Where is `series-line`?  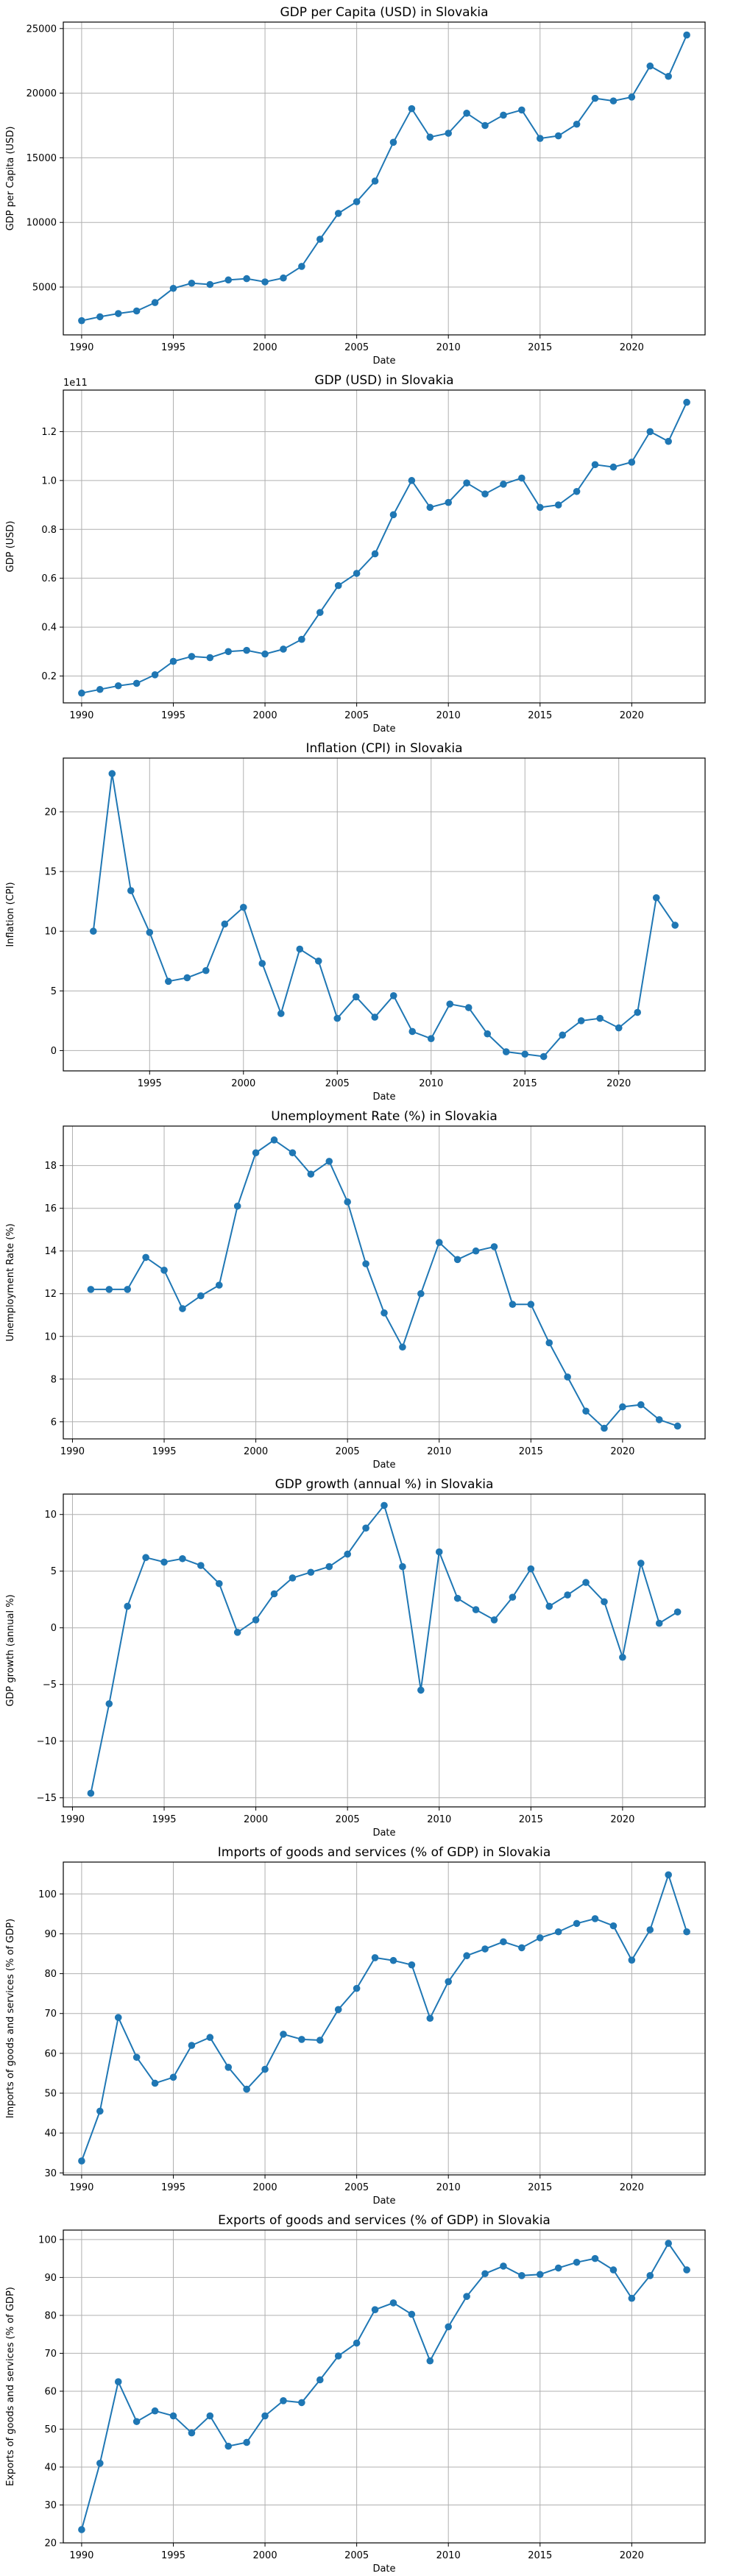
series-line is located at coordinates (385, 1284).